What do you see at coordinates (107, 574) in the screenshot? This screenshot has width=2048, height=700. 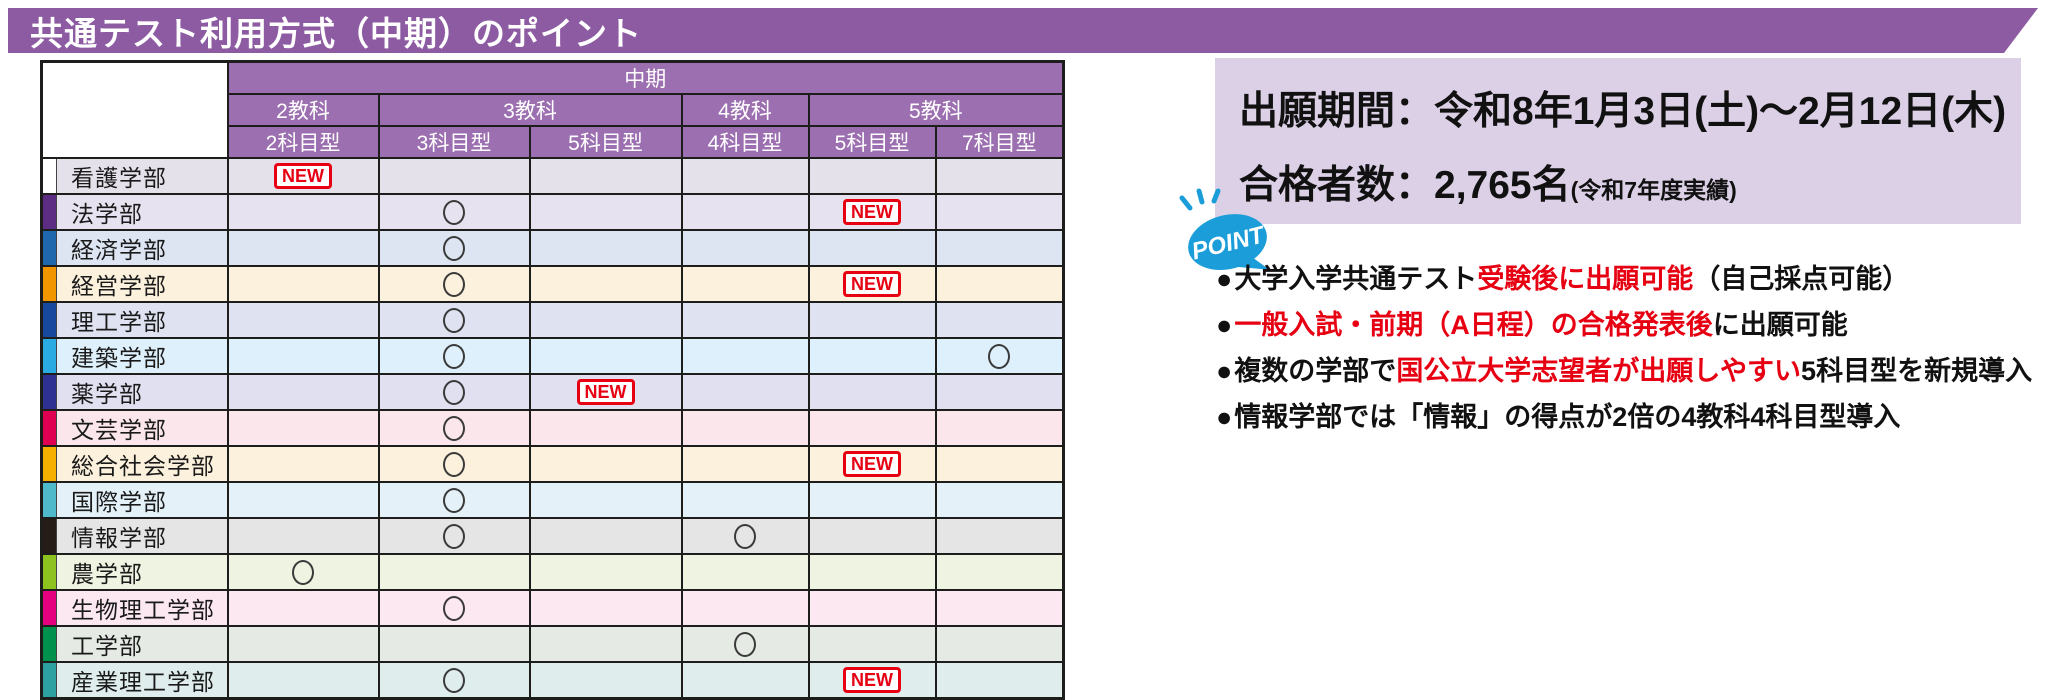 I see `faculty-name: 農学部` at bounding box center [107, 574].